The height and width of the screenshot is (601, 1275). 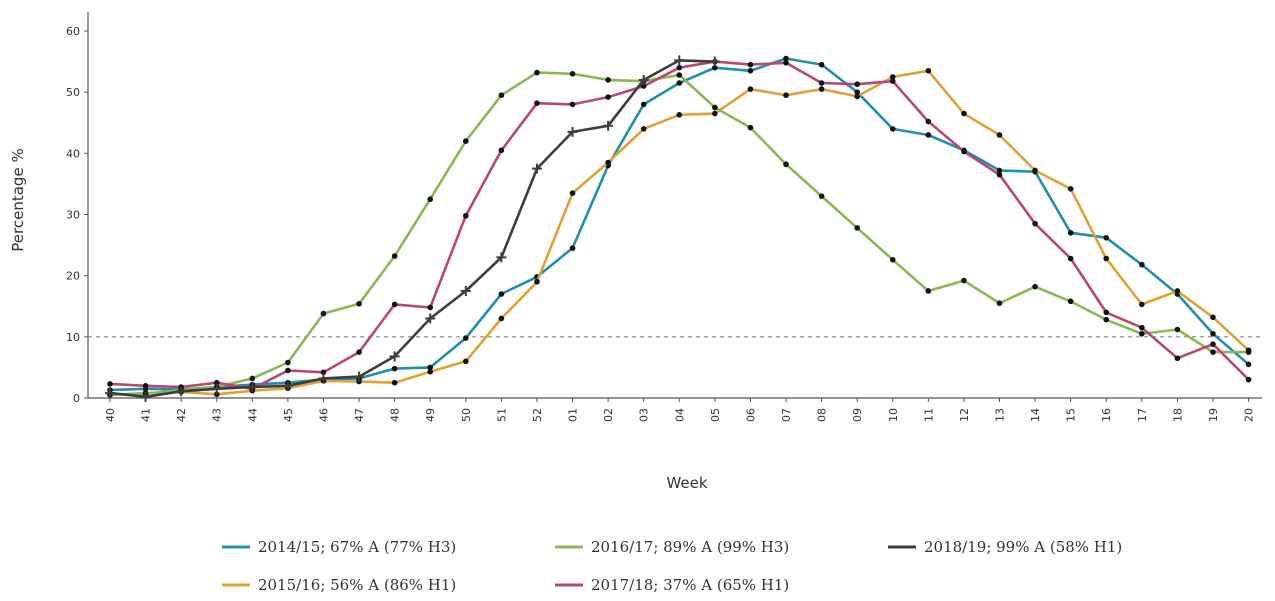 I want to click on legend-item: 2016/17; 89% A (99% H3), so click(x=672, y=547).